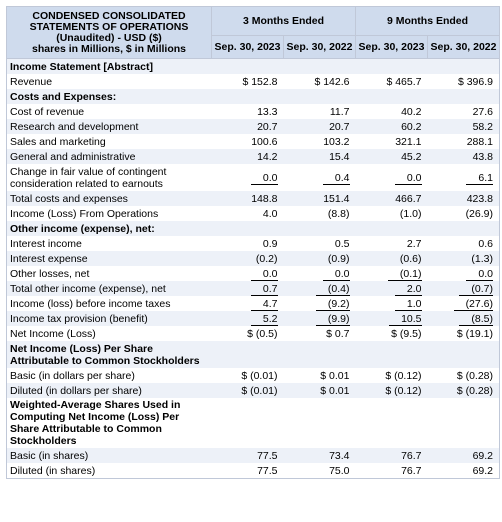 The image size is (502, 522). What do you see at coordinates (319, 258) in the screenshot?
I see `value-cell: (0.9)` at bounding box center [319, 258].